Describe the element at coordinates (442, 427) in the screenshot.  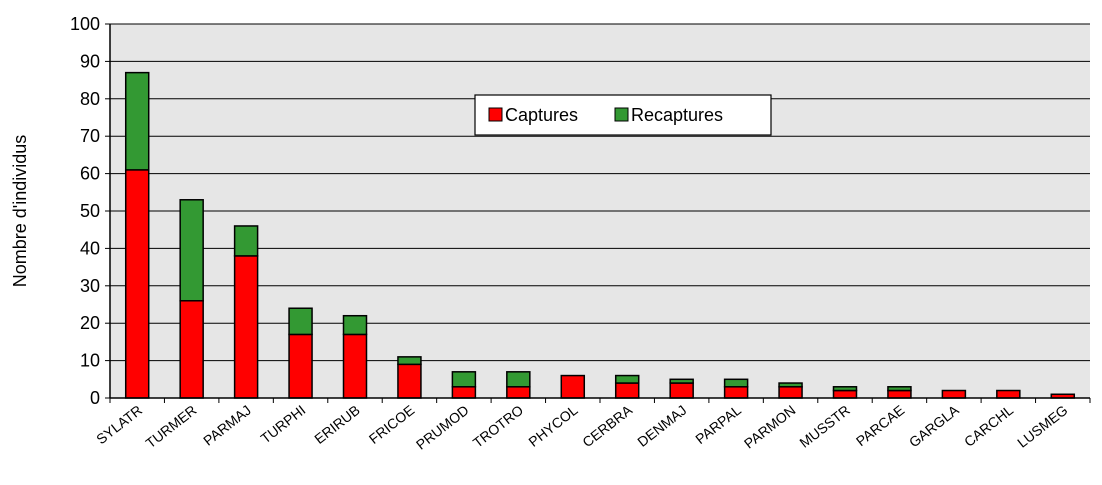
I see `x-tick-label: PRUMOD` at that location.